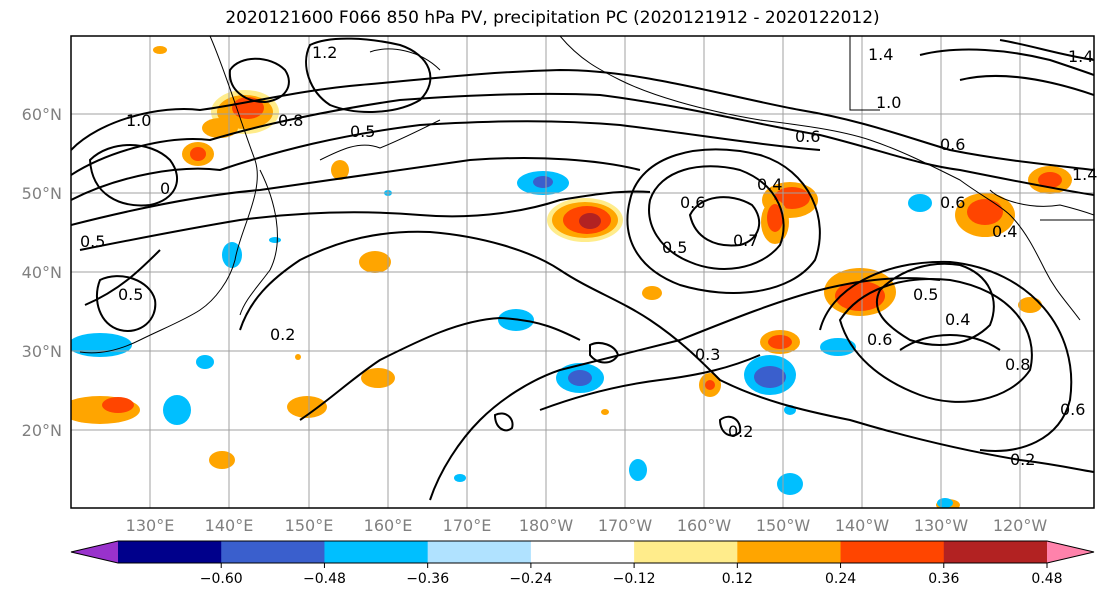  I want to click on lon-label: 160°E, so click(388, 525).